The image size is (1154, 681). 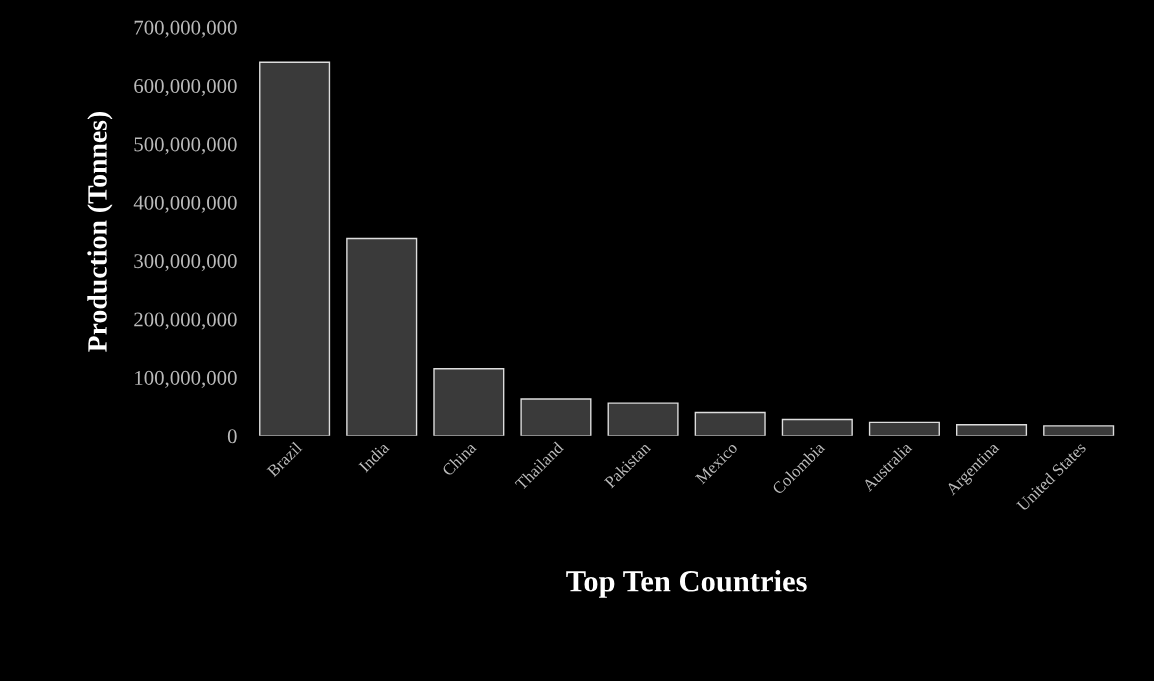 What do you see at coordinates (232, 436) in the screenshot?
I see `y-tick-label: 0` at bounding box center [232, 436].